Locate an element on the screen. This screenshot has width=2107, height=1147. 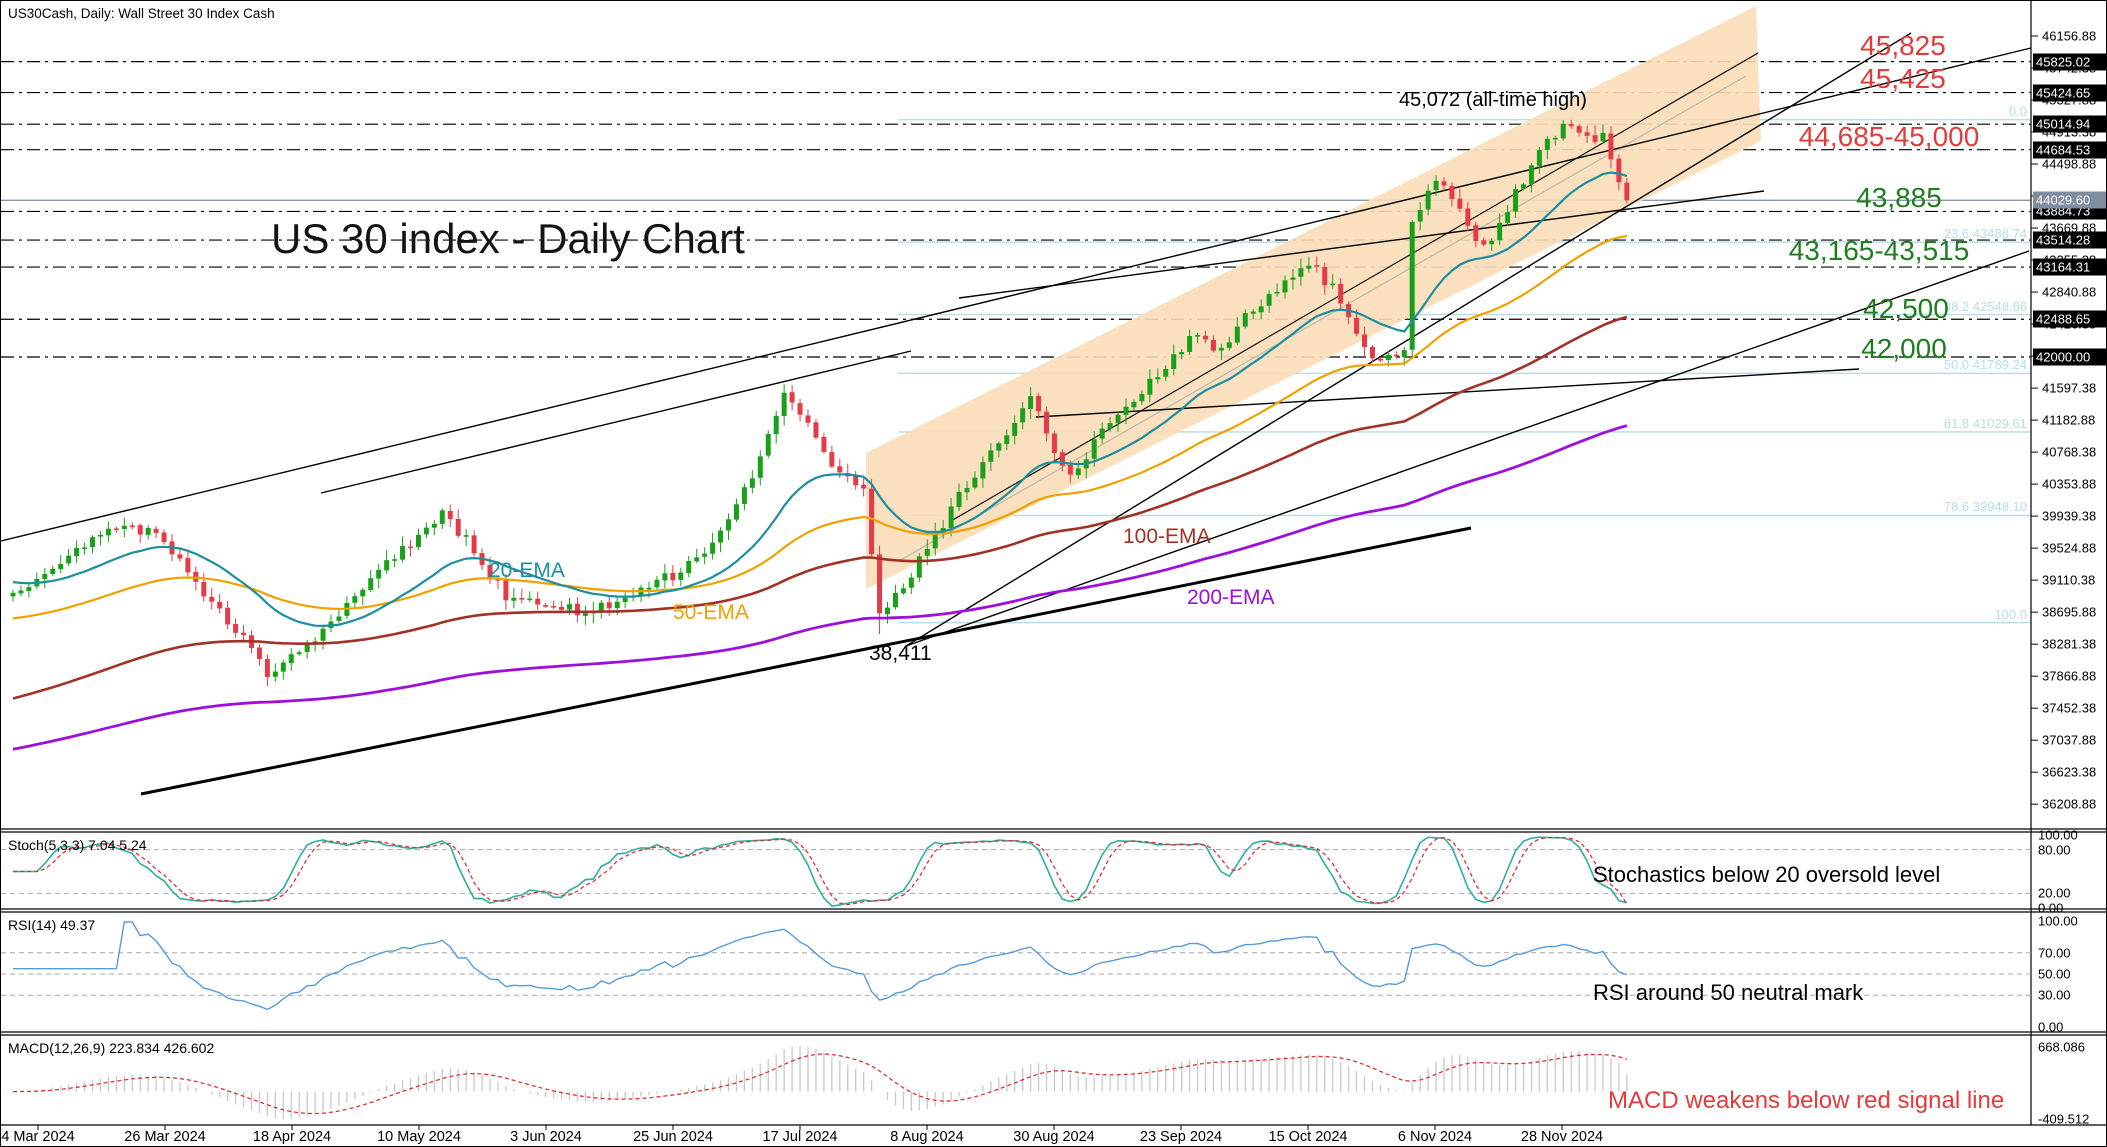
price-axis-tick: 37866.88 is located at coordinates (2069, 676).